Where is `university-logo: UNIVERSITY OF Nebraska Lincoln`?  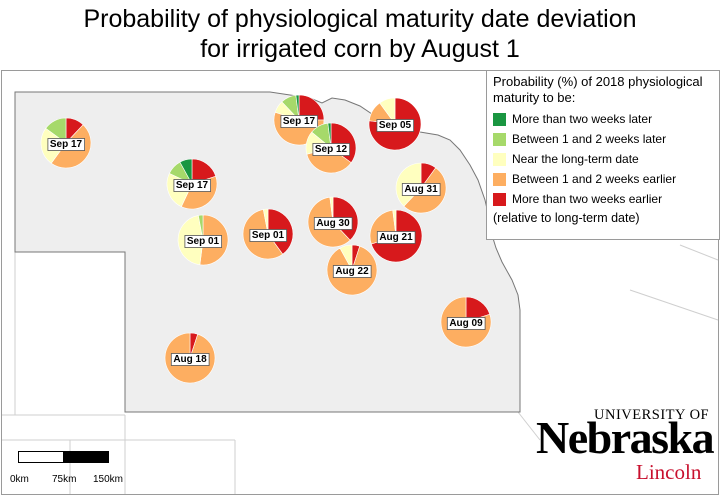 university-logo: UNIVERSITY OF Nebraska Lincoln is located at coordinates (626, 448).